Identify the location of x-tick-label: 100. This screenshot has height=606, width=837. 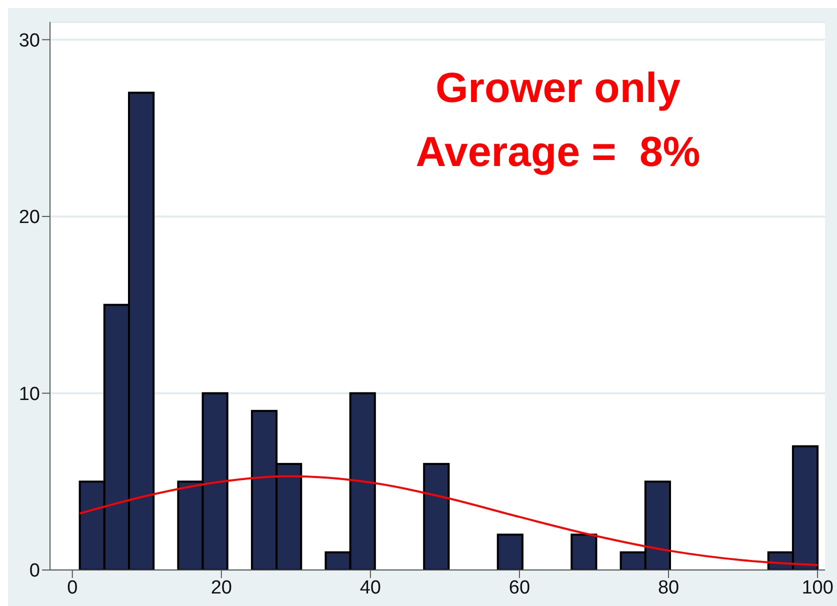
(818, 587).